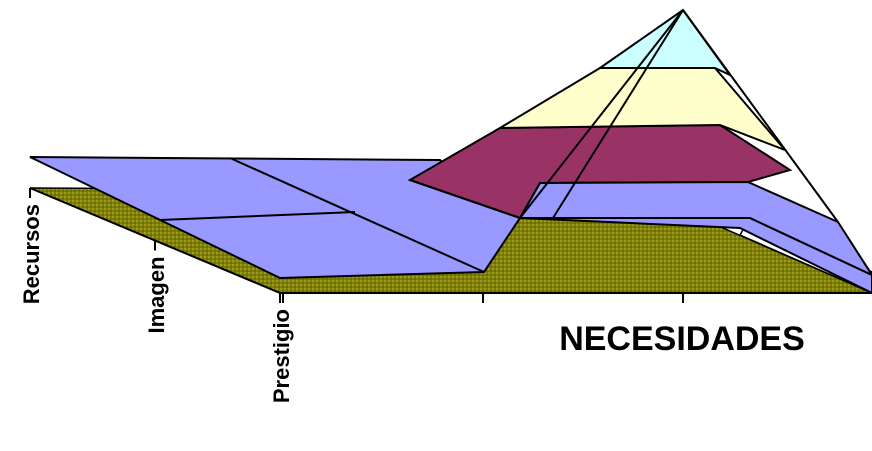 The width and height of the screenshot is (872, 451). I want to click on category-label: Imagen, so click(156, 295).